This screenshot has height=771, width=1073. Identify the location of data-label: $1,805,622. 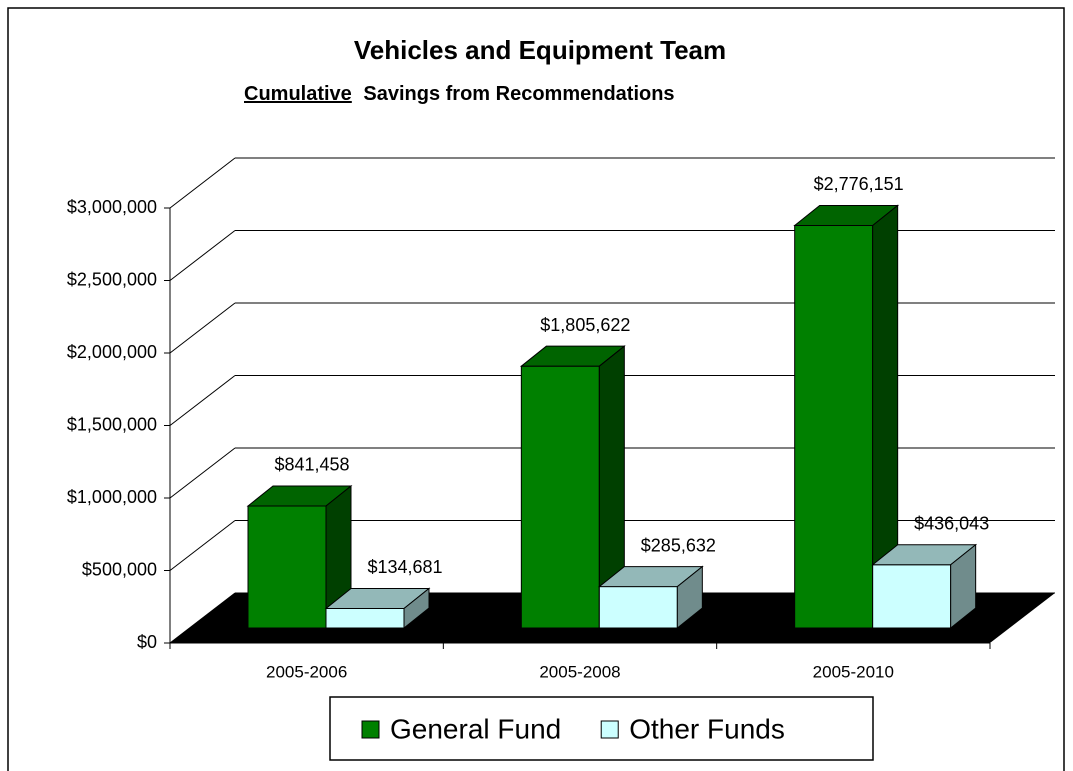
(585, 325).